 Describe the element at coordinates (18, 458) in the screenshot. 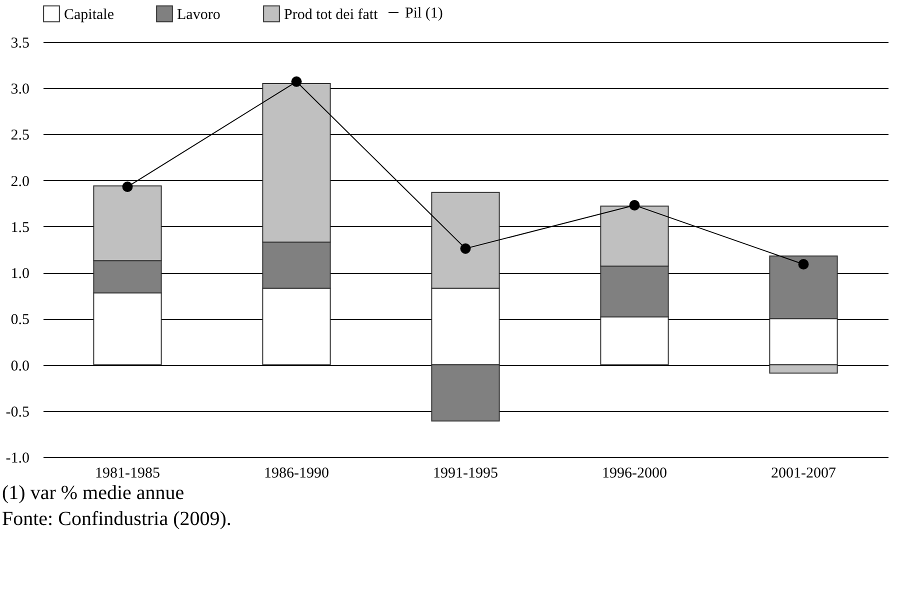

I see `y-tick-label: -1.0` at that location.